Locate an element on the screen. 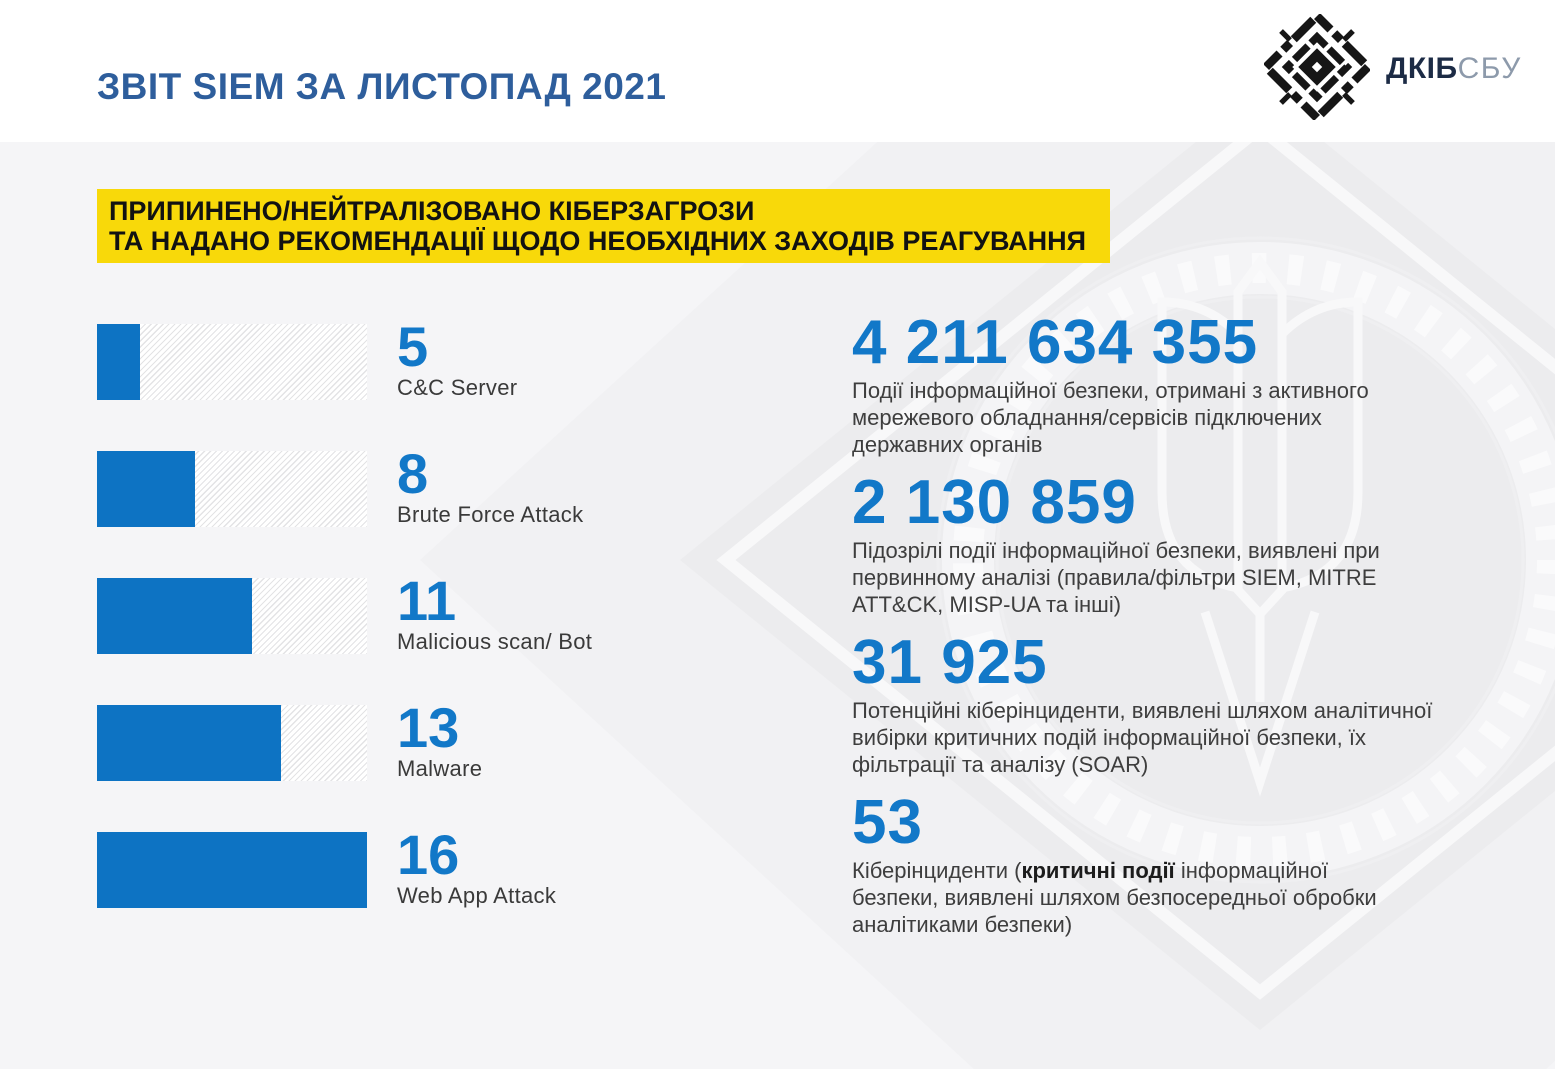  bar-value: 16 is located at coordinates (428, 854).